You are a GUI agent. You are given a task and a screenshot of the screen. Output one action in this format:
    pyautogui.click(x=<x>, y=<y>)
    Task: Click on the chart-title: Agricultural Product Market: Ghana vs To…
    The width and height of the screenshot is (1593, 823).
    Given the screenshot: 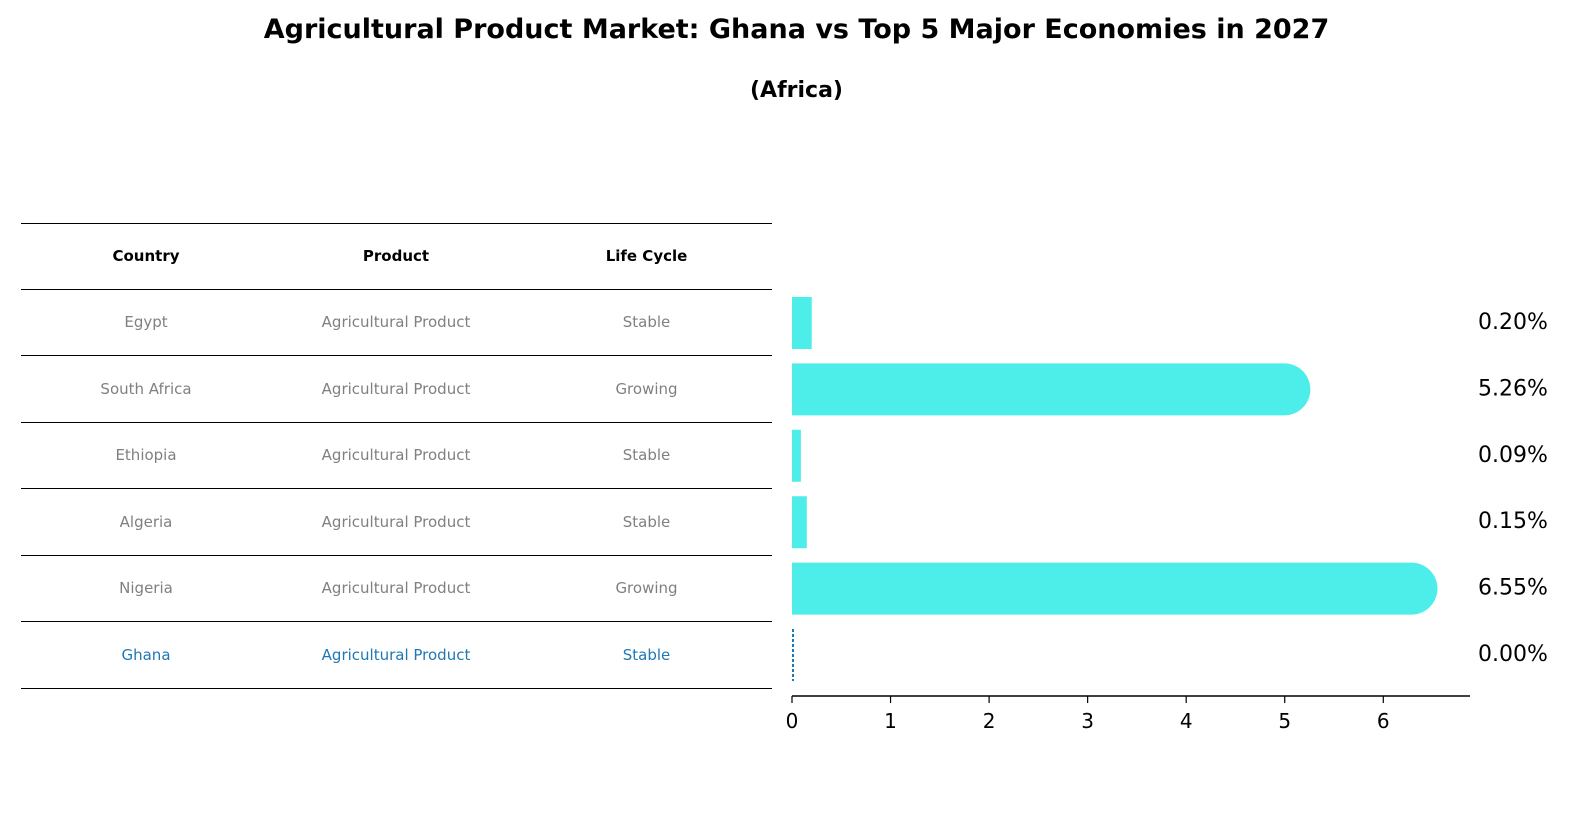 What is the action you would take?
    pyautogui.click(x=796, y=29)
    